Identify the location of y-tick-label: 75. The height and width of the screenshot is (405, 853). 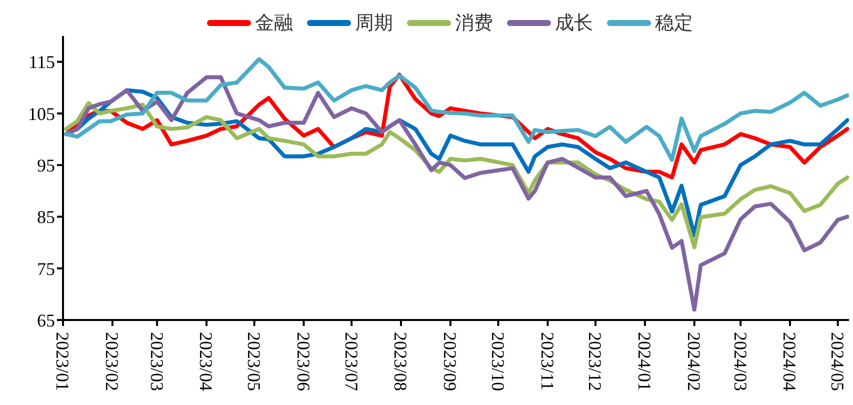
(46, 268).